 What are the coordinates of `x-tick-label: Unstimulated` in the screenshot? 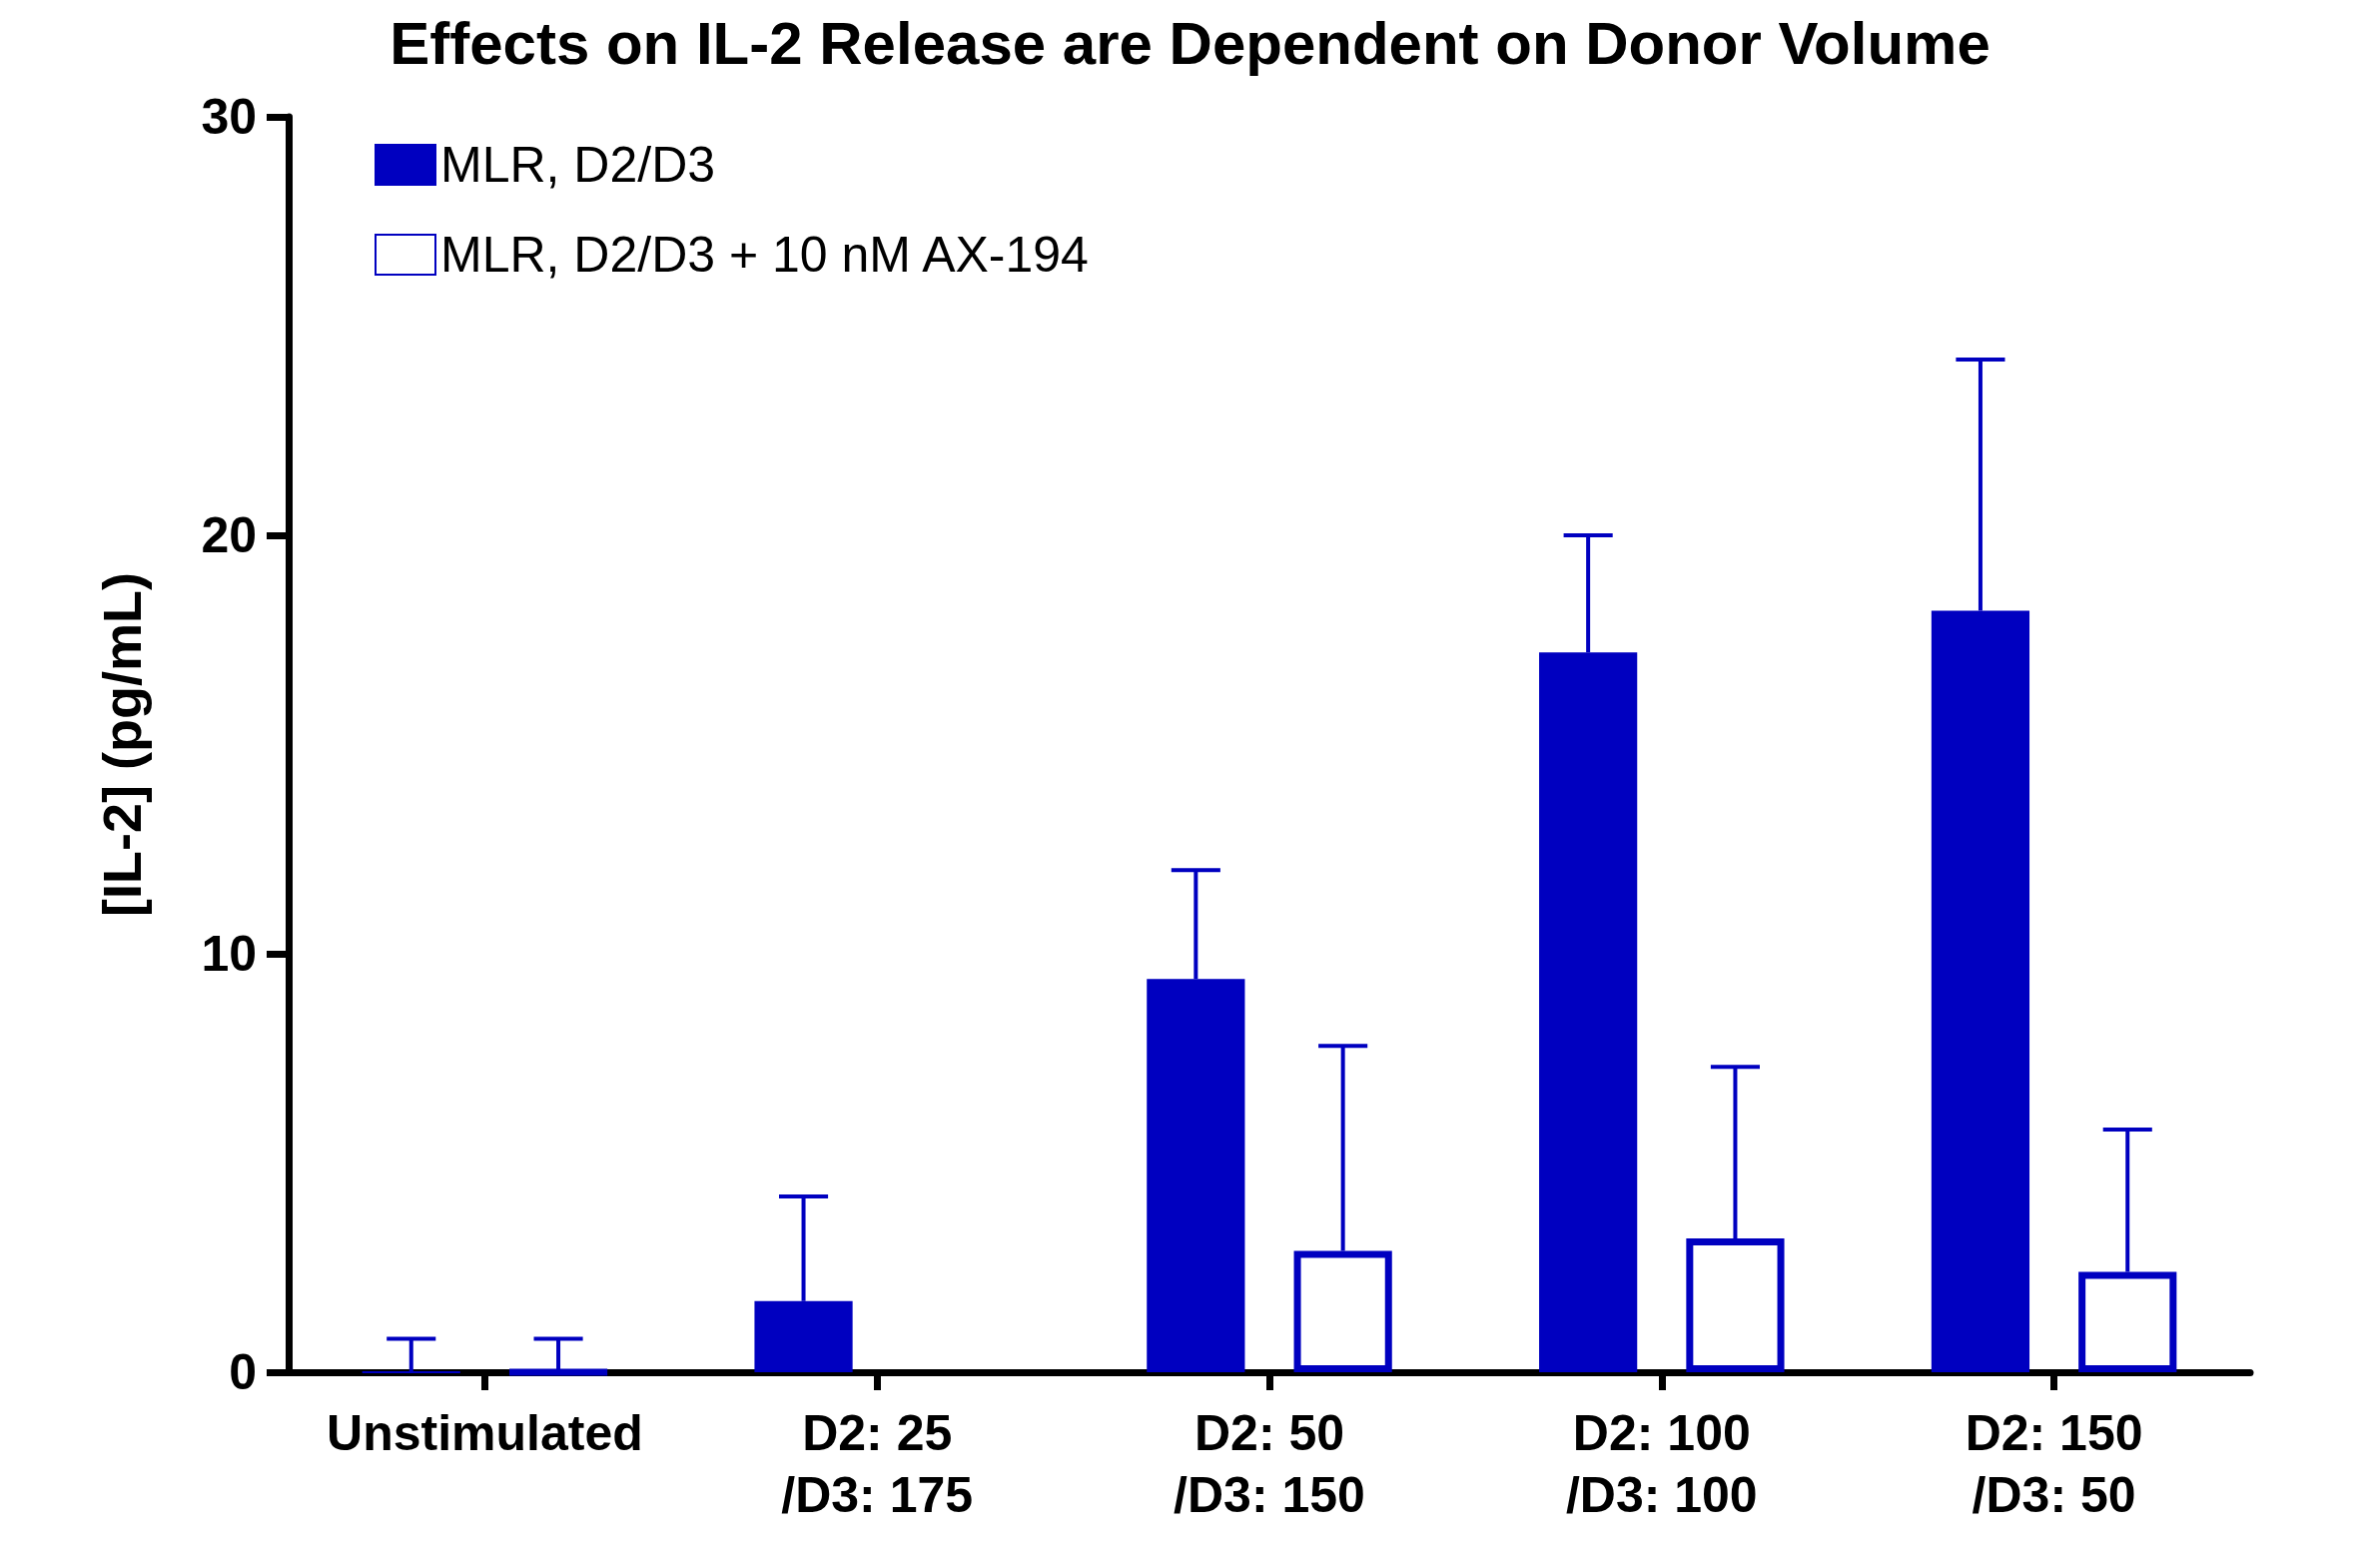 It's located at (485, 1433).